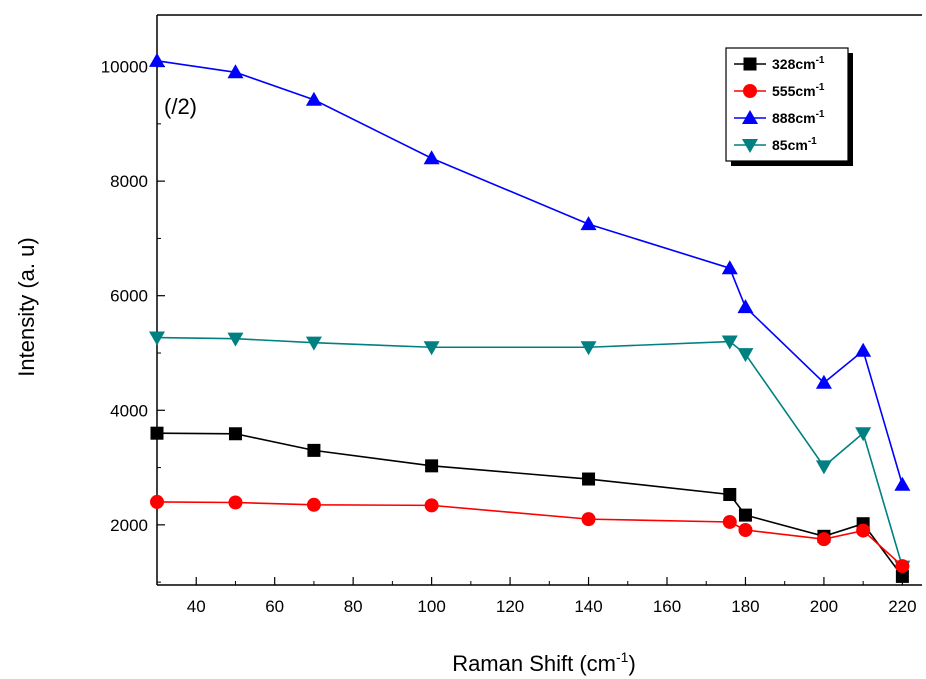 This screenshot has width=926, height=679. I want to click on x-tick-label: 220, so click(902, 606).